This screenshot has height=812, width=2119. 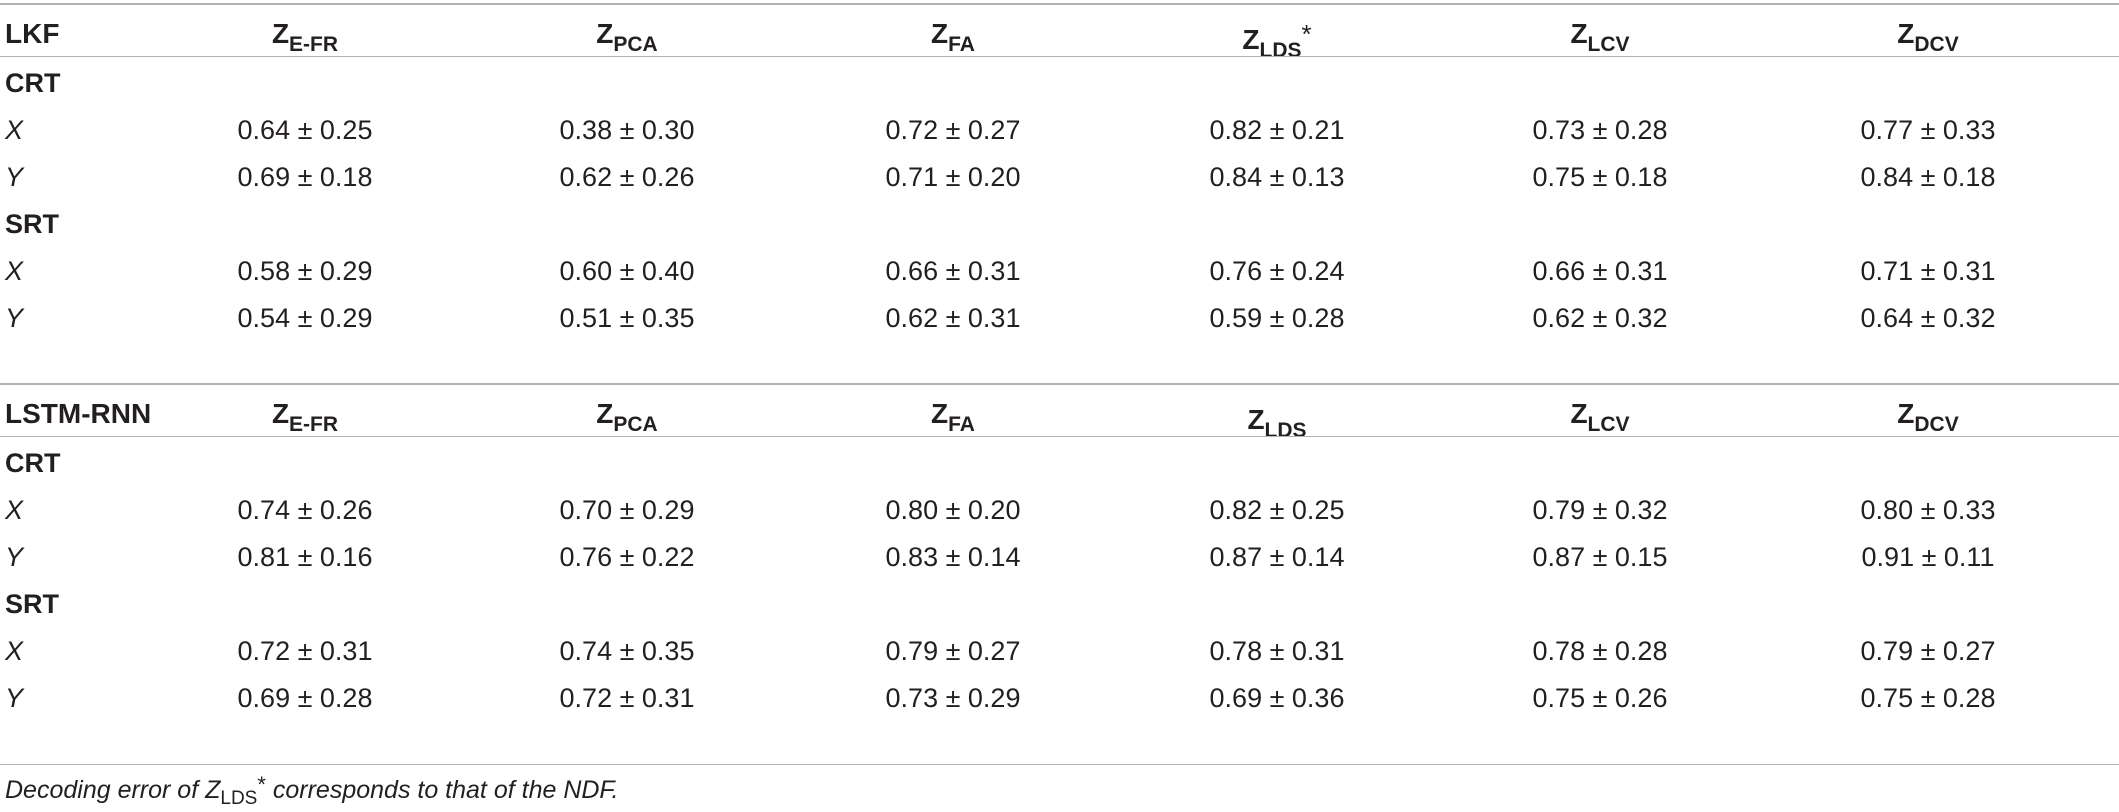 I want to click on table-cell: 0.87 ± 0.14, so click(x=1277, y=557).